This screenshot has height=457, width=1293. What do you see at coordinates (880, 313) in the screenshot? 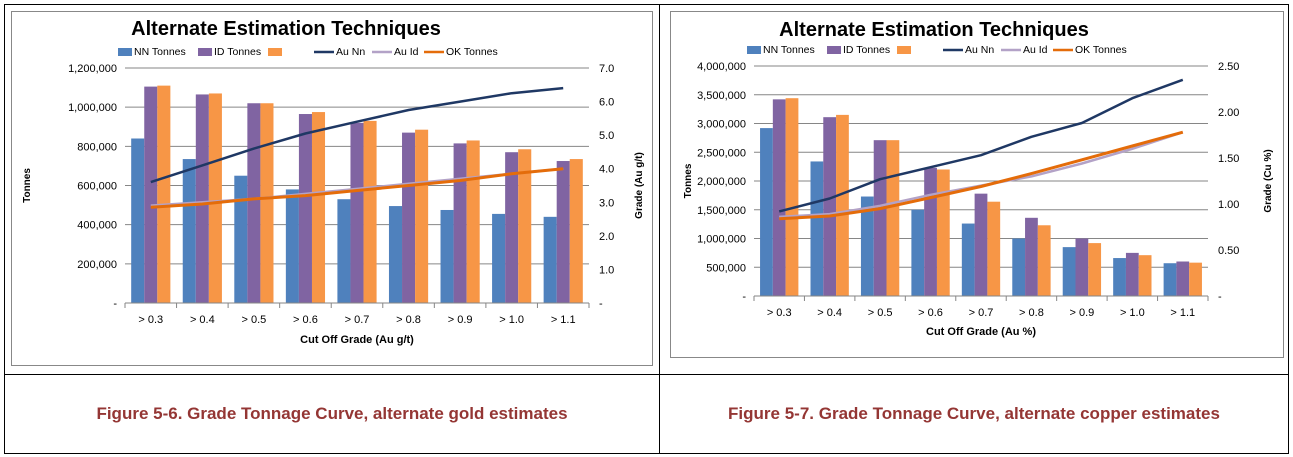
I see `copper-category-label: > 0.5` at bounding box center [880, 313].